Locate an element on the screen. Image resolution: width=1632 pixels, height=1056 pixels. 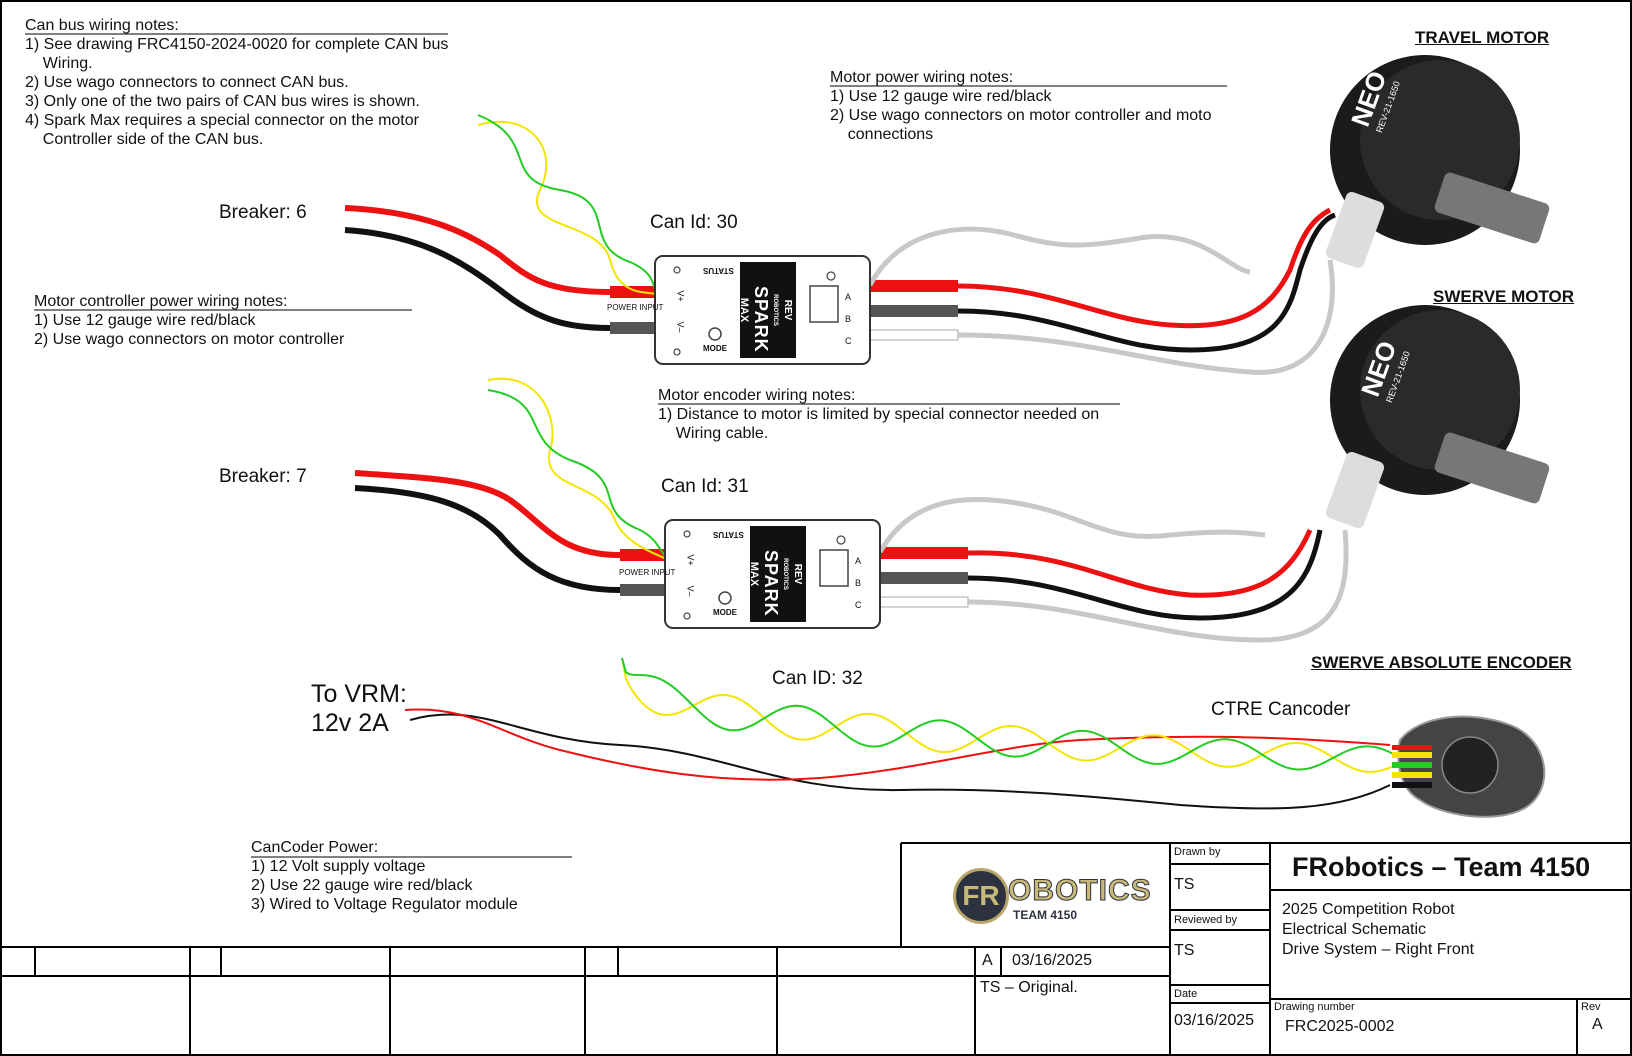
drawn-by-label: Drawn by is located at coordinates (1197, 852).